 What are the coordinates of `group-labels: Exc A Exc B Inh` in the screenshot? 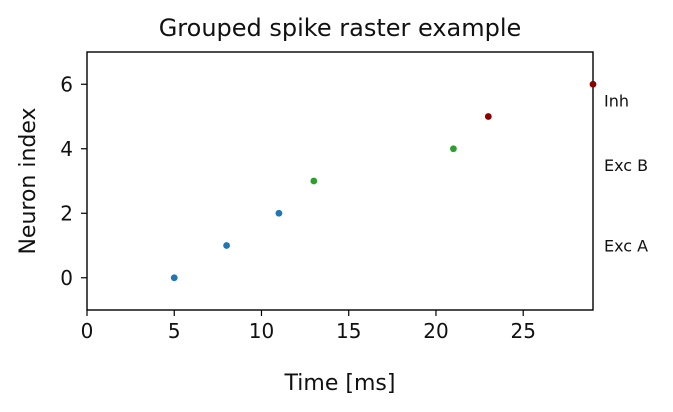 It's located at (626, 173).